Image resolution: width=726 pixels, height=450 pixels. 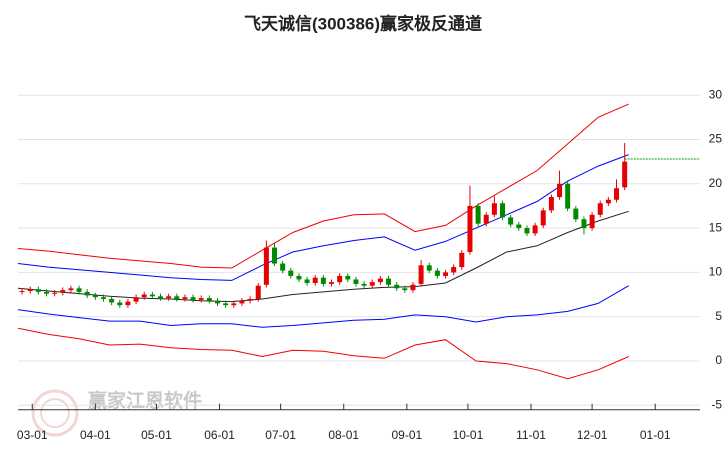 I want to click on x-tick-label: 08-01, so click(x=343, y=435).